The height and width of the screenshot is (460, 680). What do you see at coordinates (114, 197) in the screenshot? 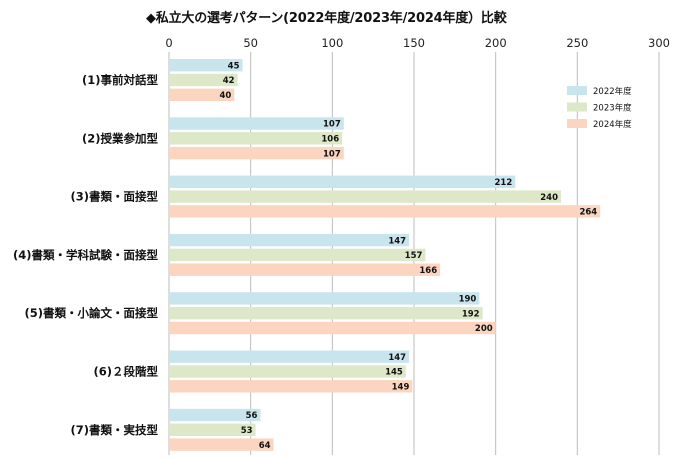
I see `category-label: (3)書類・面接型` at bounding box center [114, 197].